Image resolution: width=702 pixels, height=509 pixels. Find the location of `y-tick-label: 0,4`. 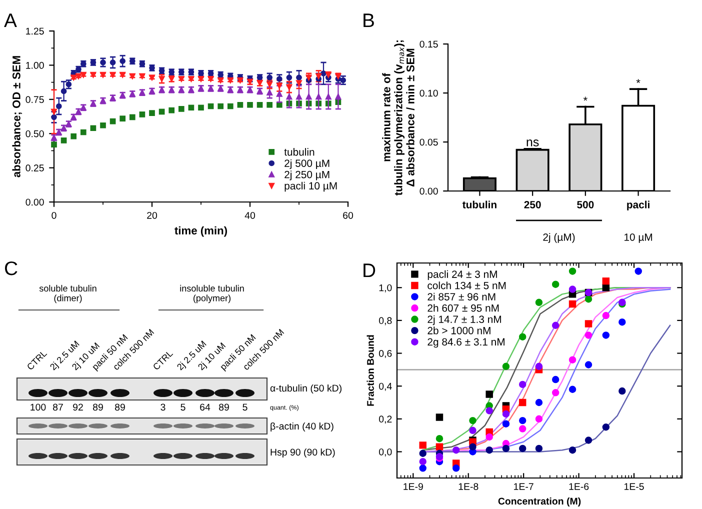

y-tick-label: 0,4 is located at coordinates (385, 386).